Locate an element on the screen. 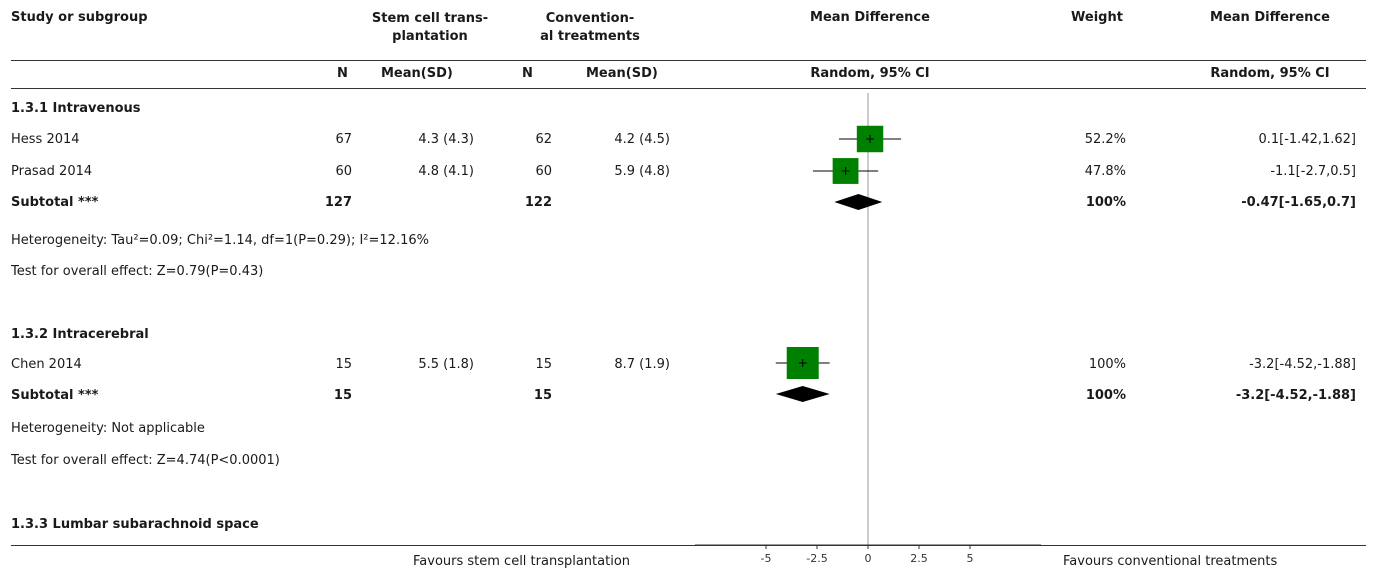  mean-difference-header: Mean Difference is located at coordinates (870, 17).